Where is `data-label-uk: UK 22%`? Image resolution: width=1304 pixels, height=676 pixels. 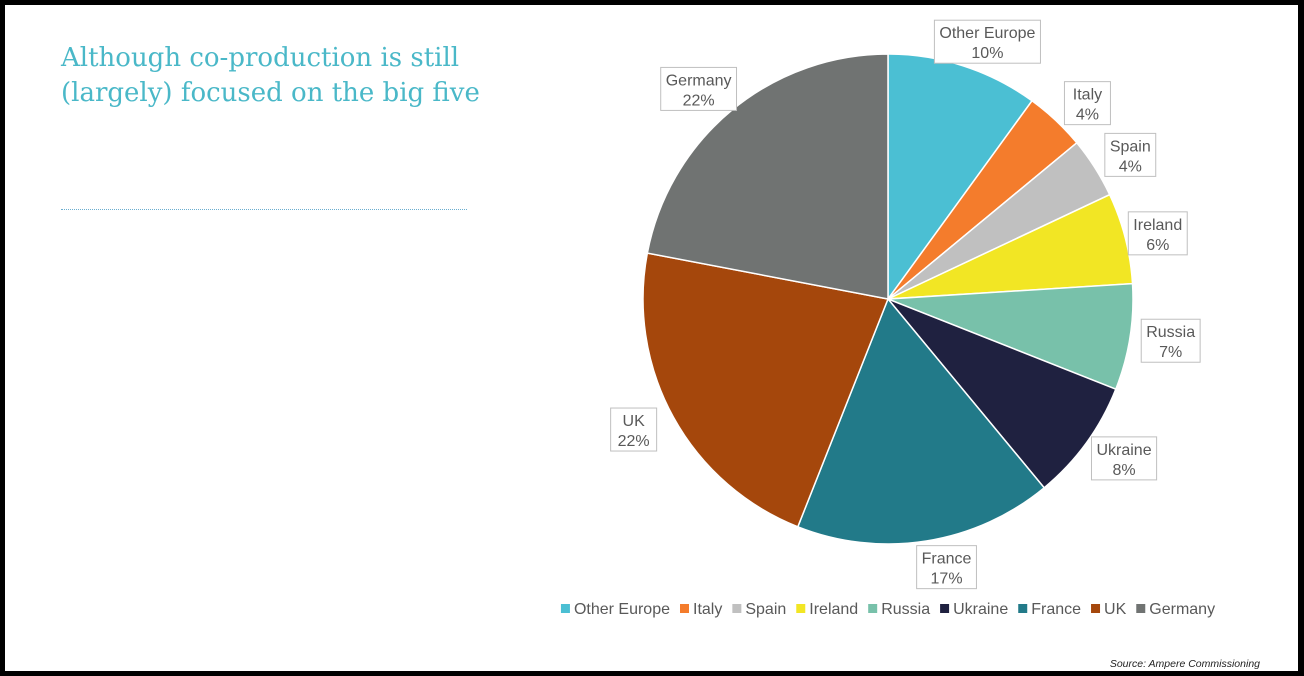
data-label-uk: UK 22% is located at coordinates (634, 429).